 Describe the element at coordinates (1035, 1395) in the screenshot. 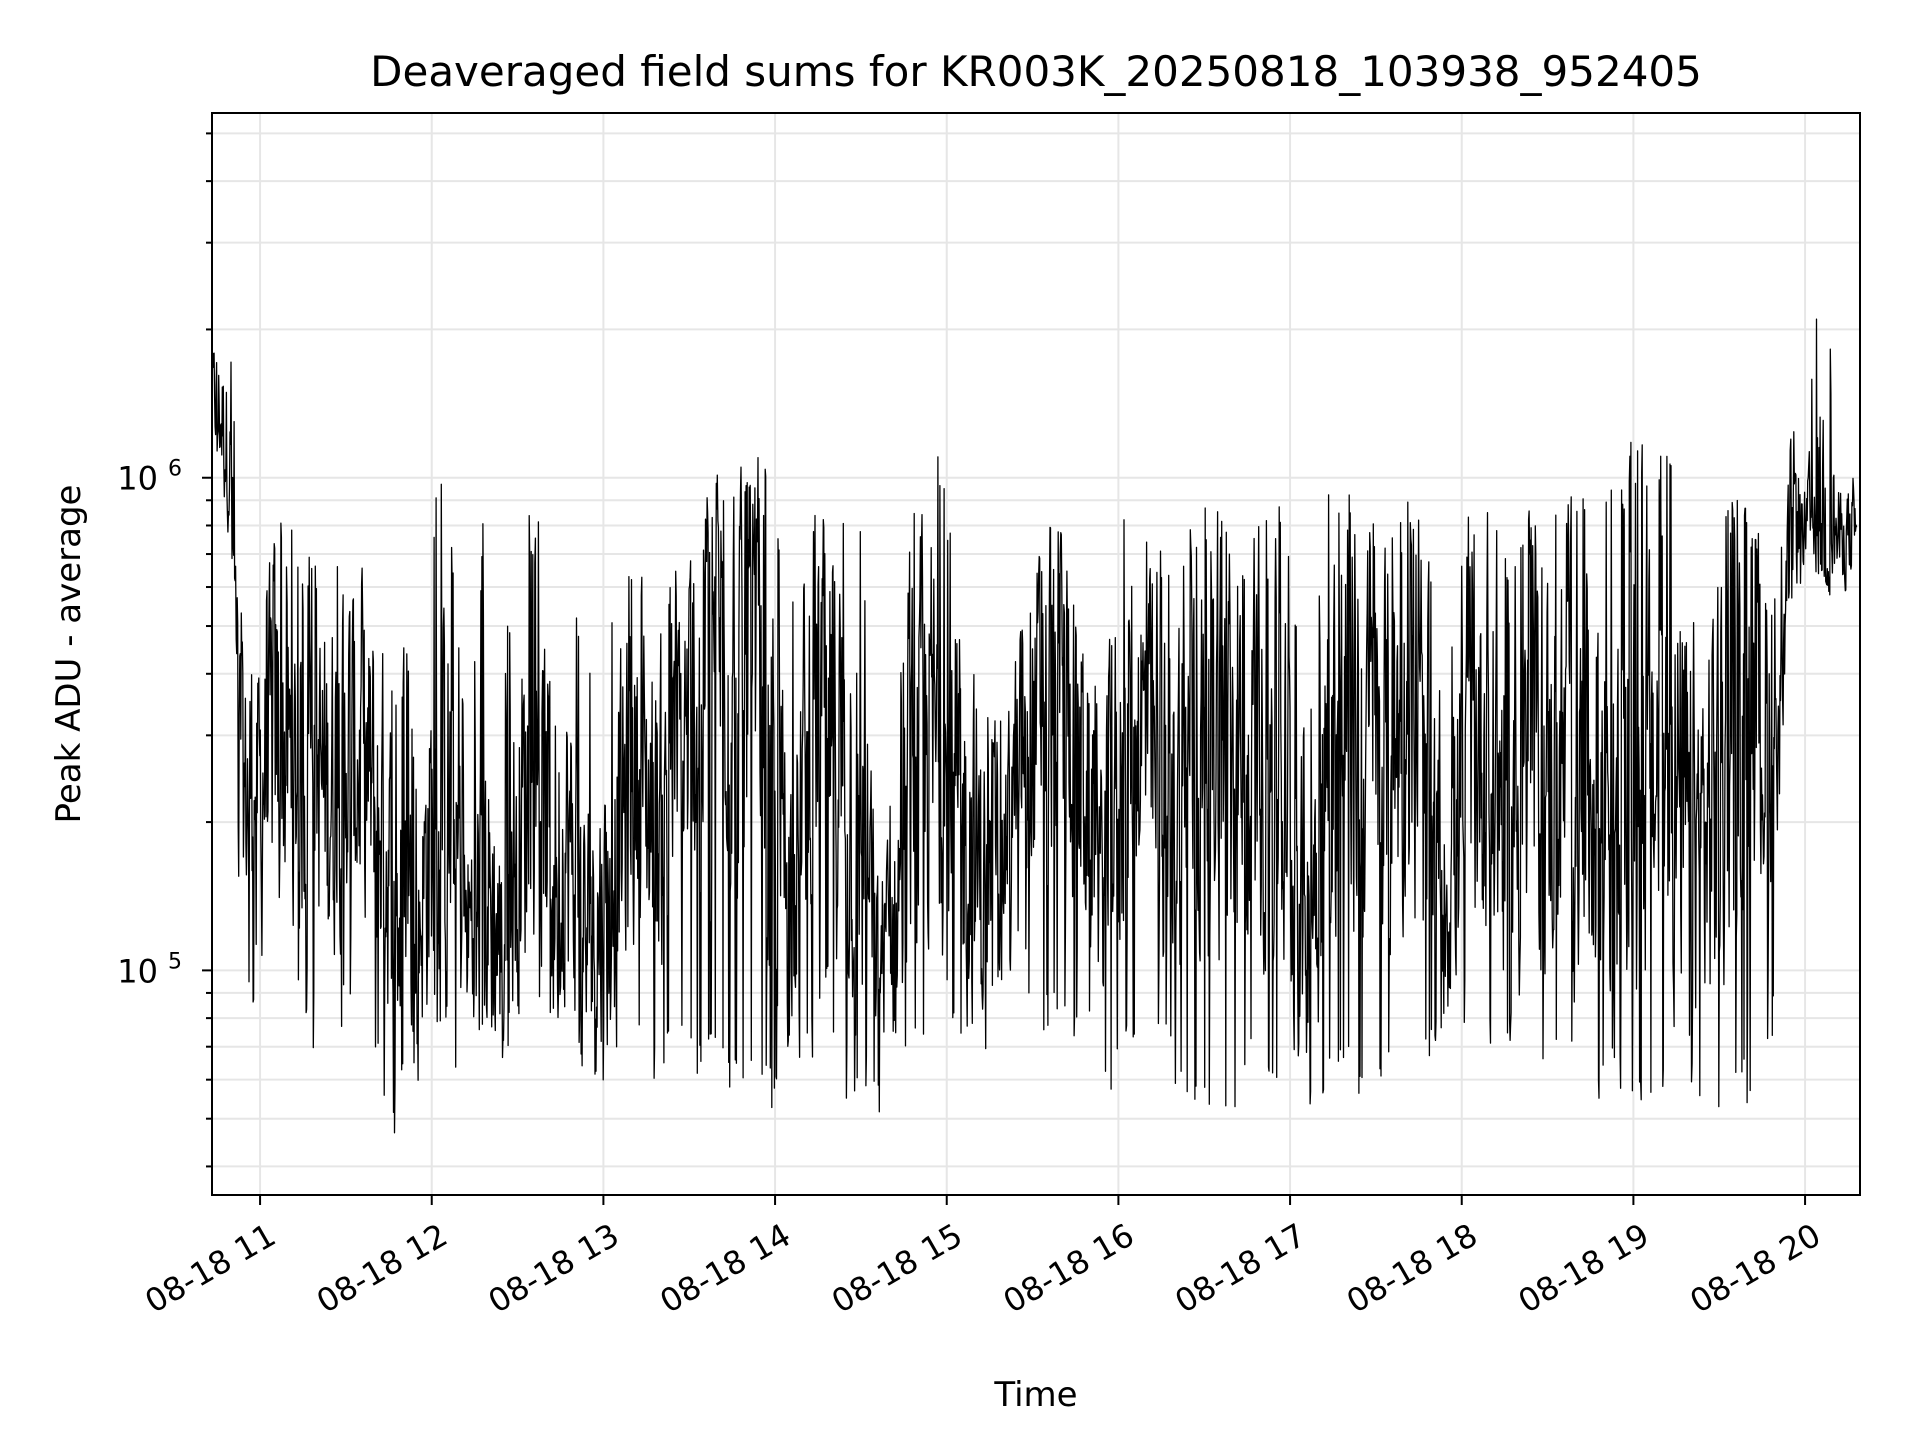

I see `x-axis-label: Time` at that location.